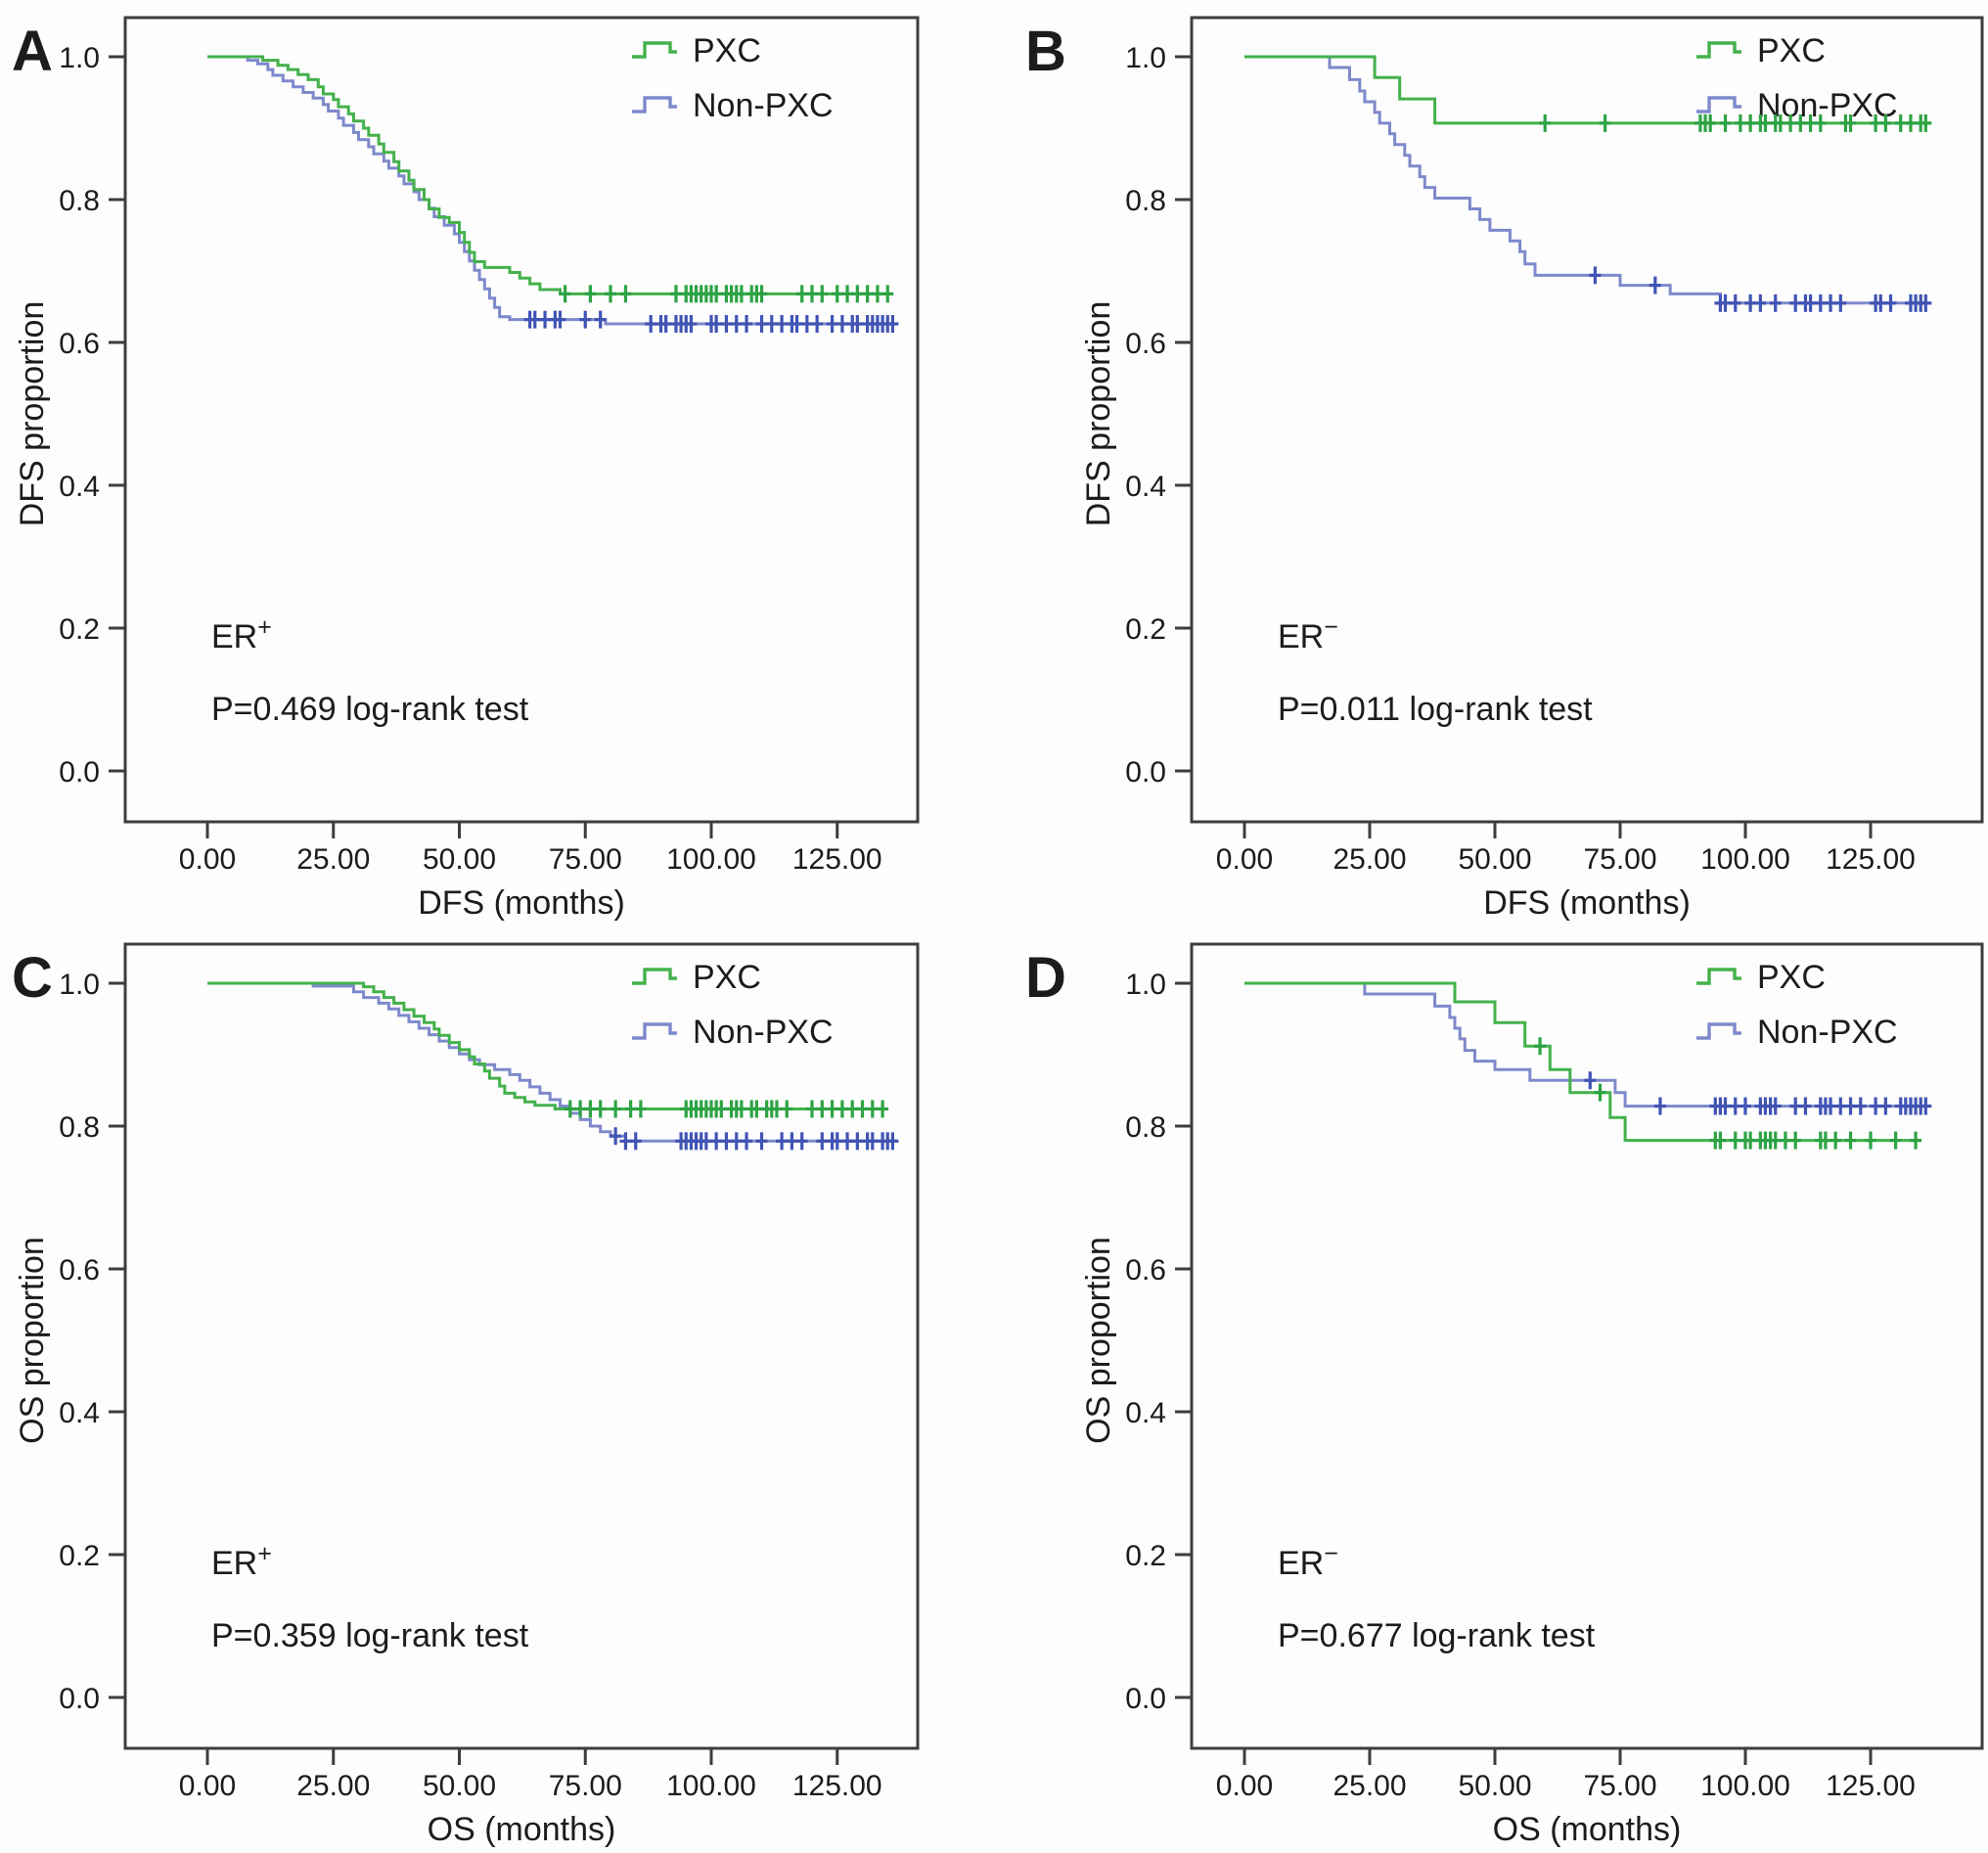 The image size is (1988, 1853). Describe the element at coordinates (1098, 414) in the screenshot. I see `y-axis-label: DFS proportion` at that location.